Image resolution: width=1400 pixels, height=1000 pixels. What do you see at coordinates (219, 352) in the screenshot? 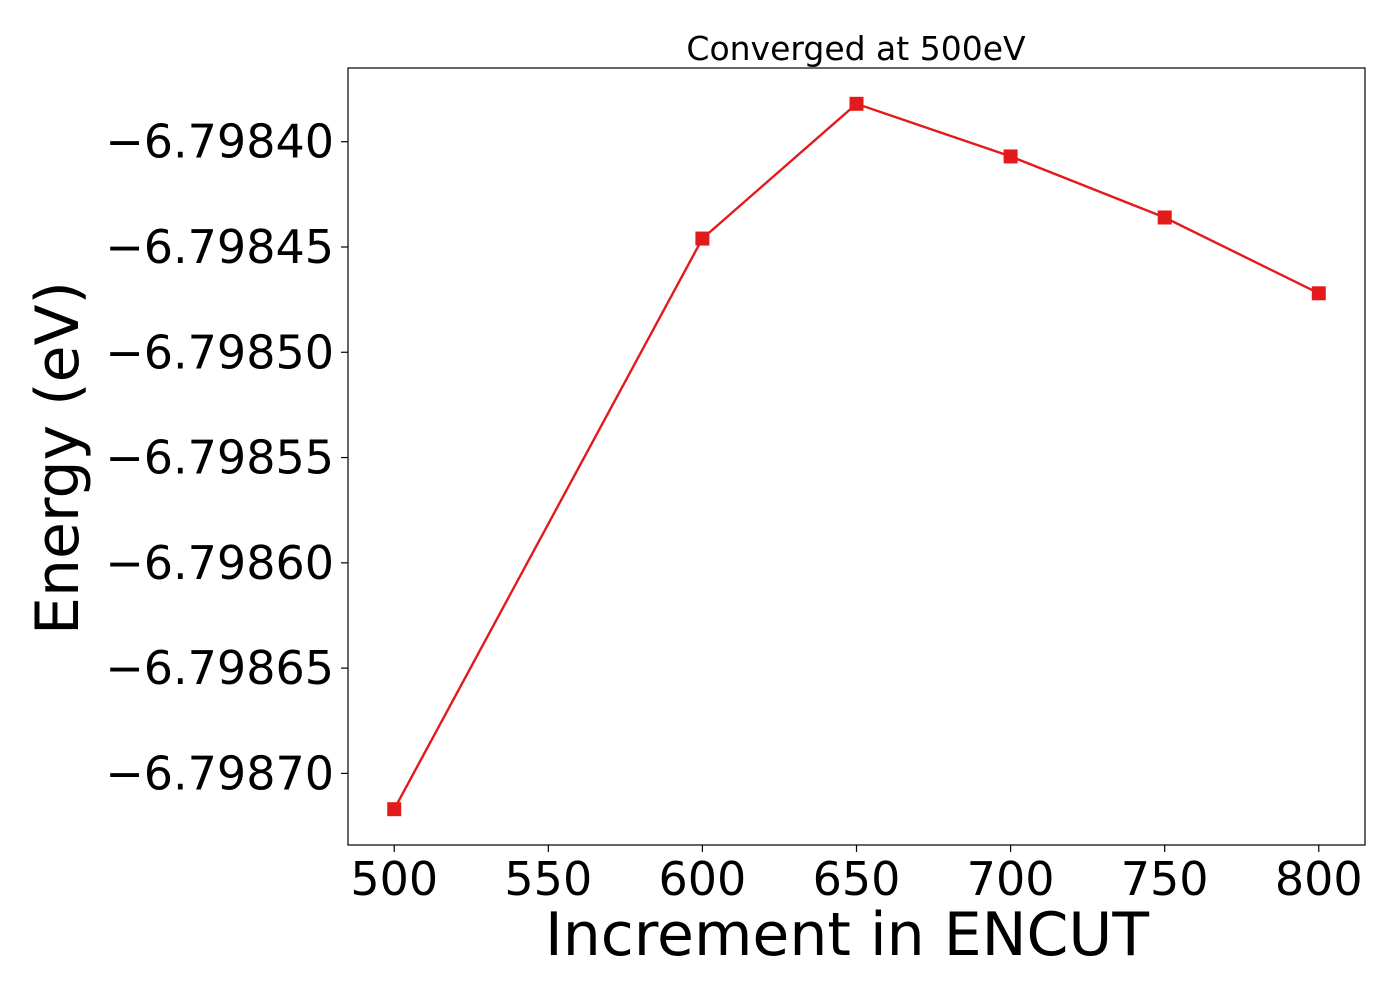
I see `y-tick-label: −6.79850` at bounding box center [219, 352].